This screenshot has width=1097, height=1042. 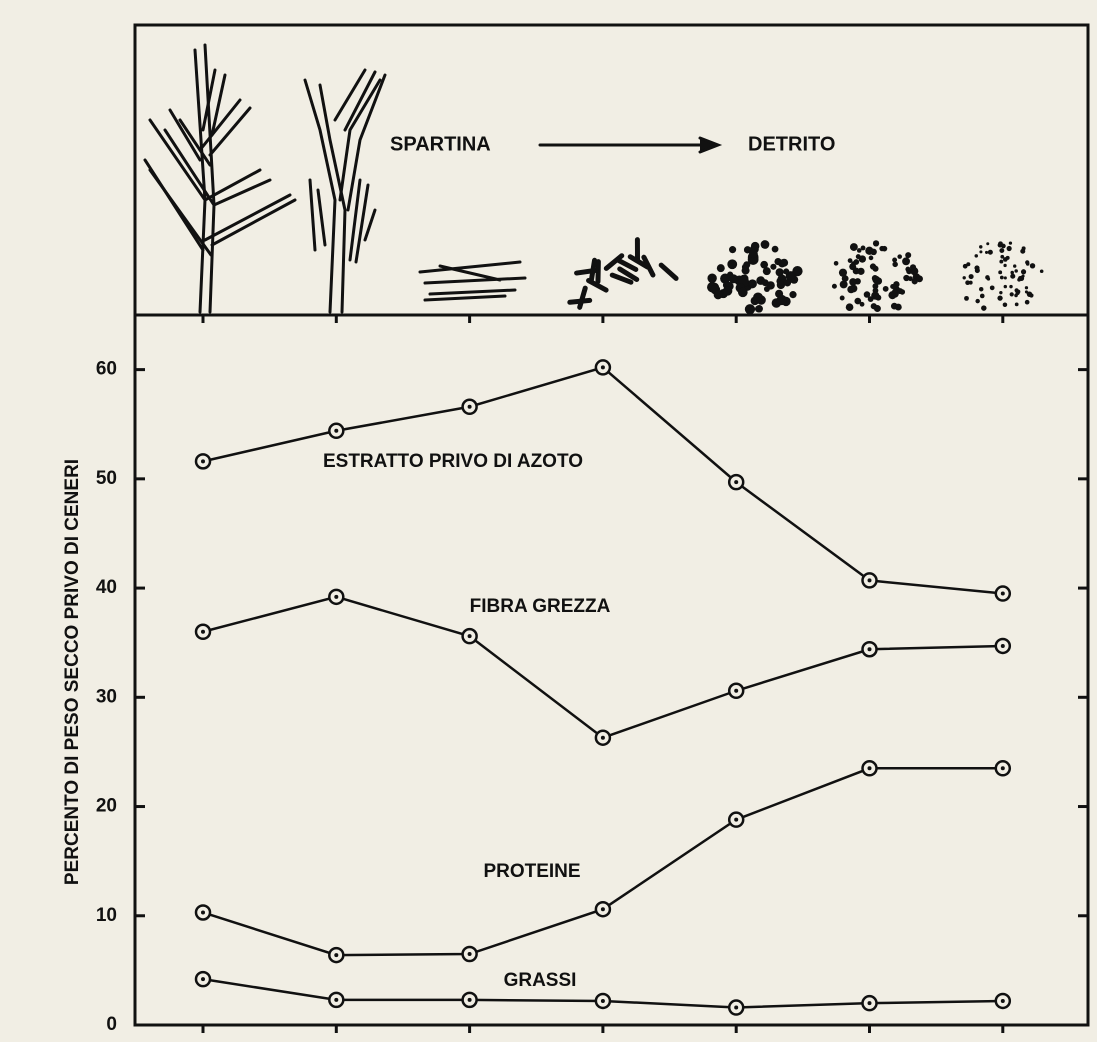 What do you see at coordinates (440, 144) in the screenshot?
I see `illustration-from: SPARTINA` at bounding box center [440, 144].